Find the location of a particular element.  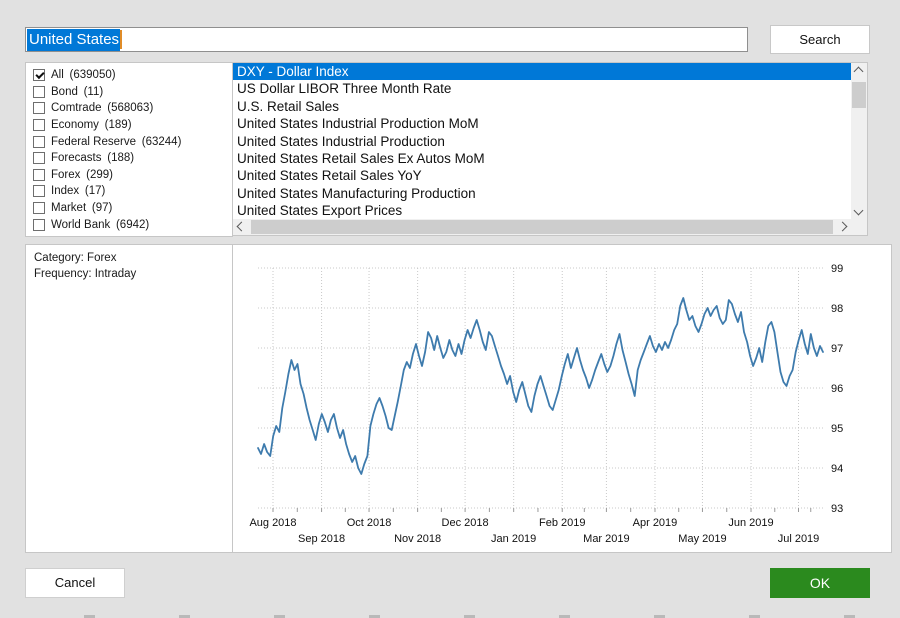

filter-item-economy: Economy (189) is located at coordinates (132, 125).